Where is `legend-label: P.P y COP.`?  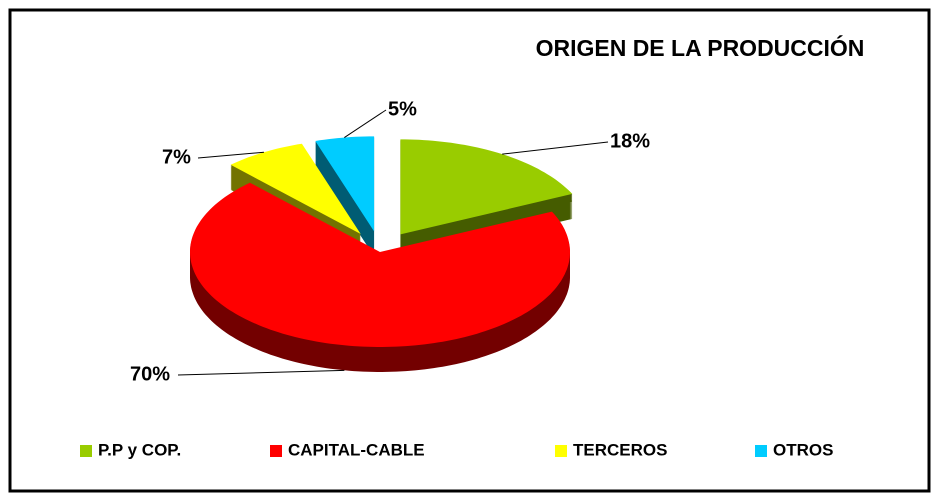
legend-label: P.P y COP. is located at coordinates (139, 449).